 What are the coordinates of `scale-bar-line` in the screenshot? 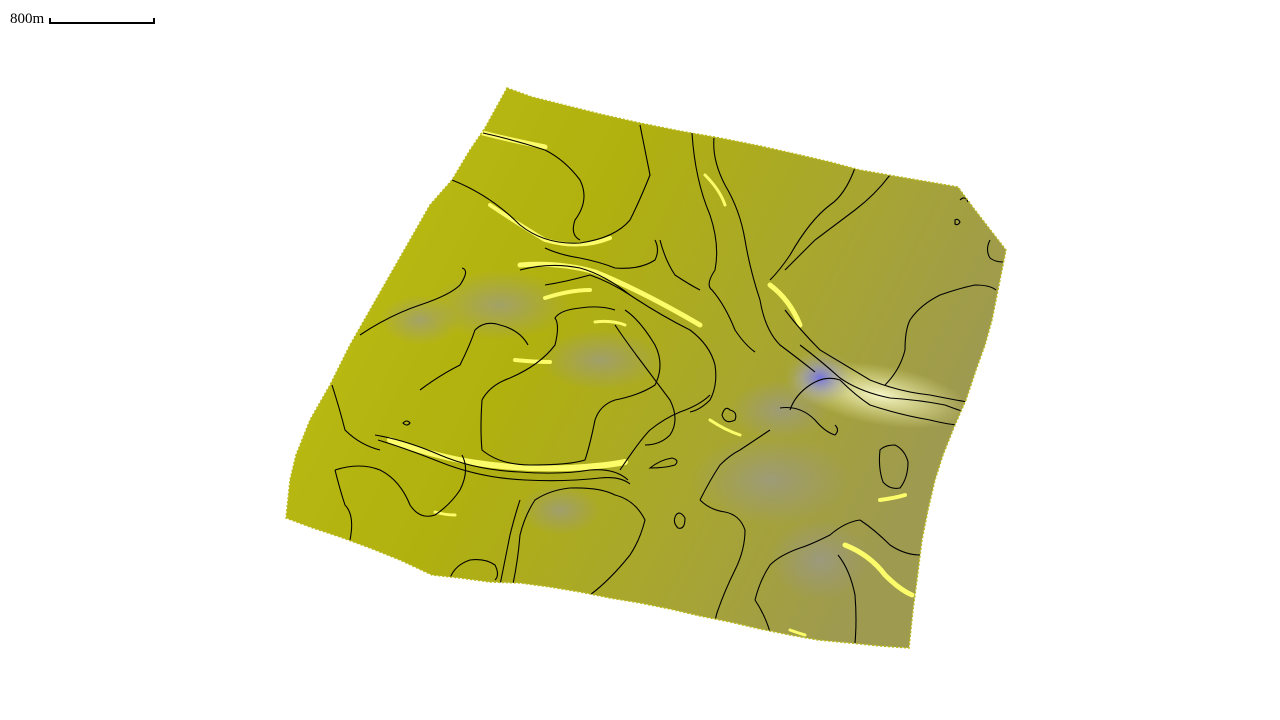 It's located at (102, 21).